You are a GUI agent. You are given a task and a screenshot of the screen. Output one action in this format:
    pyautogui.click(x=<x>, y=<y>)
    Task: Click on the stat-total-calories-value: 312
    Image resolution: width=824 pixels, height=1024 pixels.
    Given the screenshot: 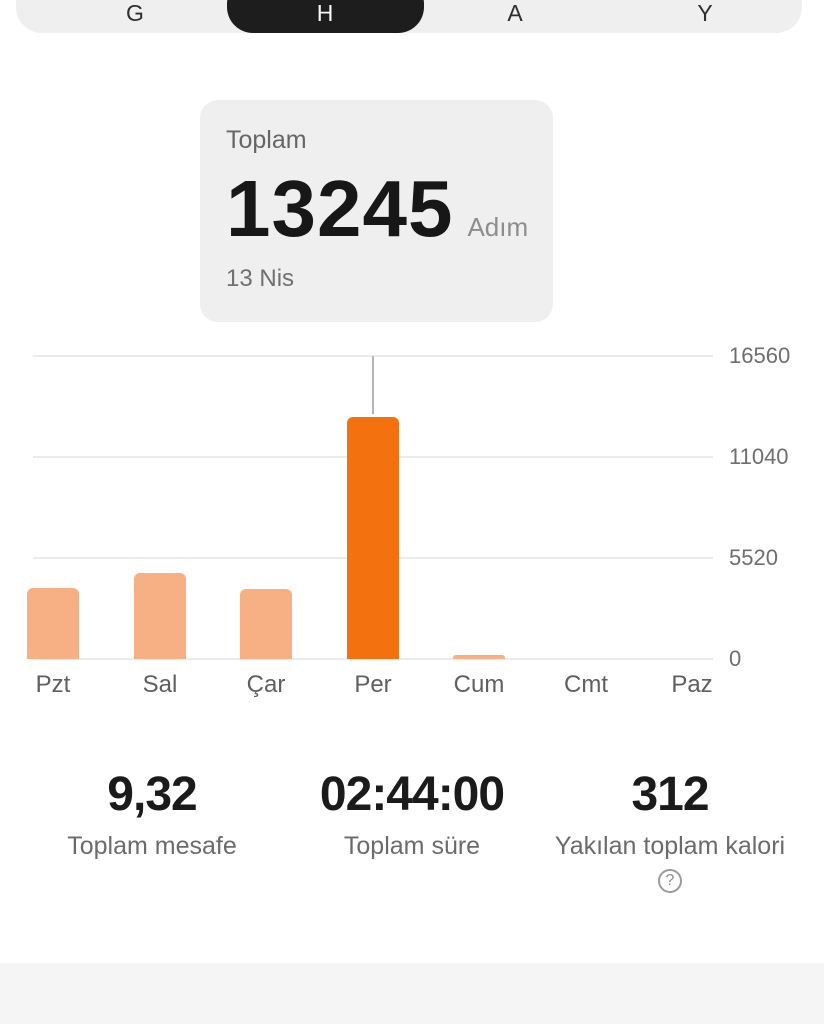 What is the action you would take?
    pyautogui.click(x=670, y=794)
    